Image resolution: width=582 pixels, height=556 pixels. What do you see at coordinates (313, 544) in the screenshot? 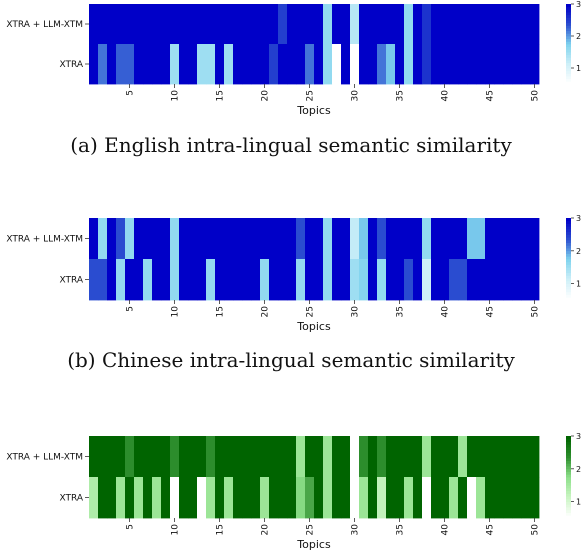
I see `x-axis-label: Topics` at bounding box center [313, 544].